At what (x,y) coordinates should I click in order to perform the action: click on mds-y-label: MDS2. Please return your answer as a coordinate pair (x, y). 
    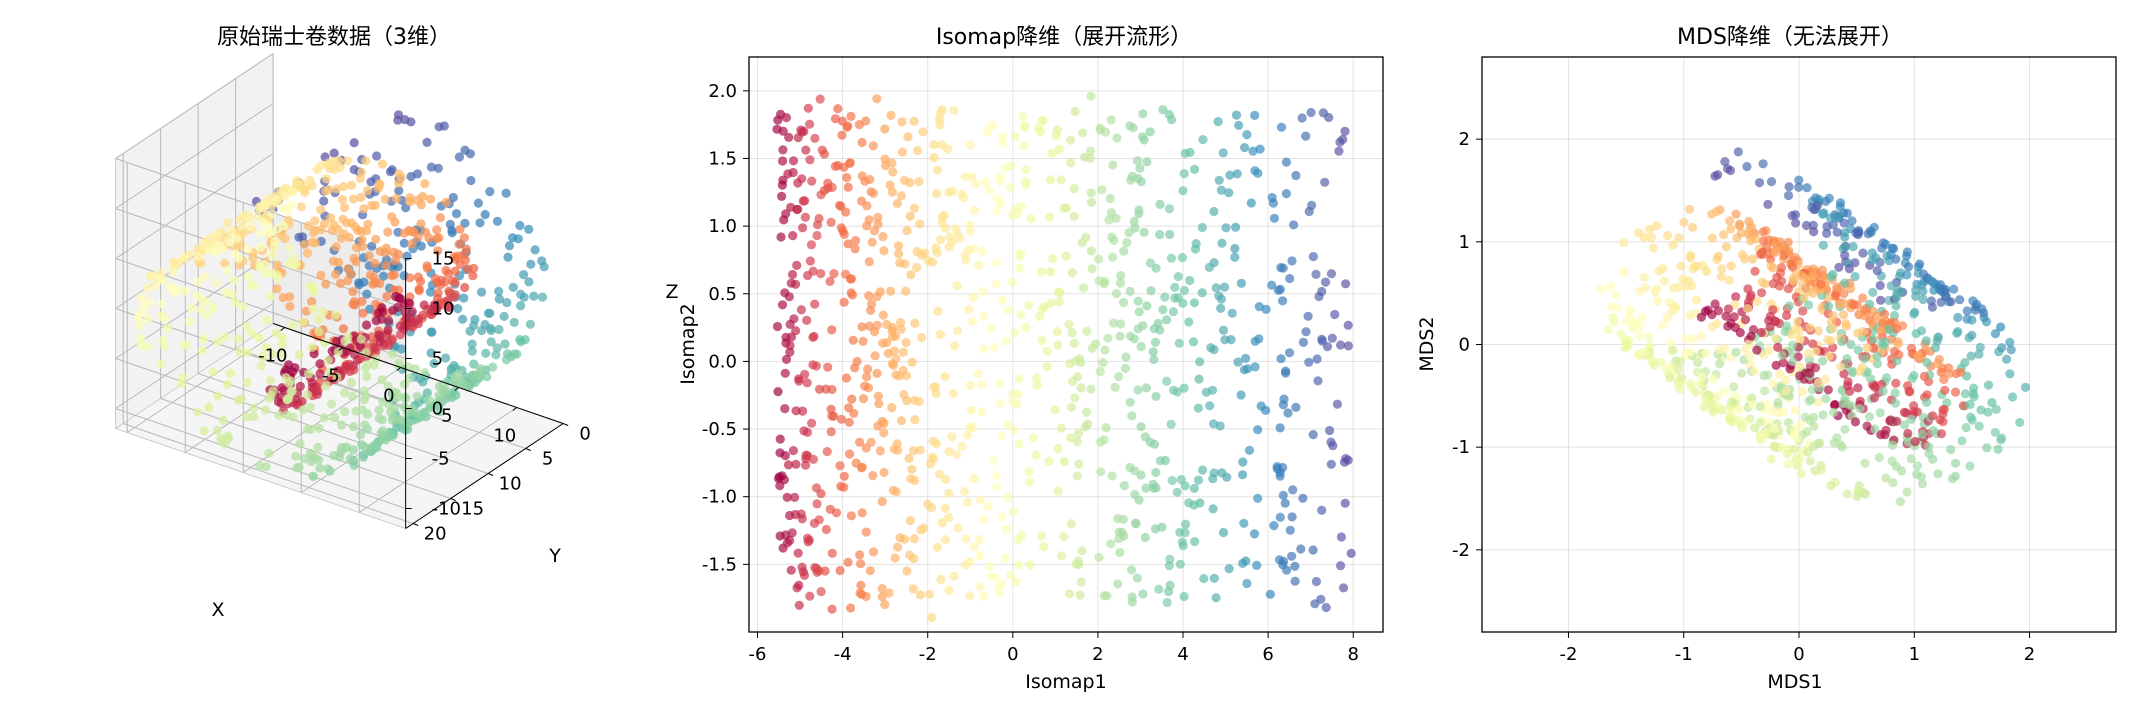
    Looking at the image, I should click on (1427, 343).